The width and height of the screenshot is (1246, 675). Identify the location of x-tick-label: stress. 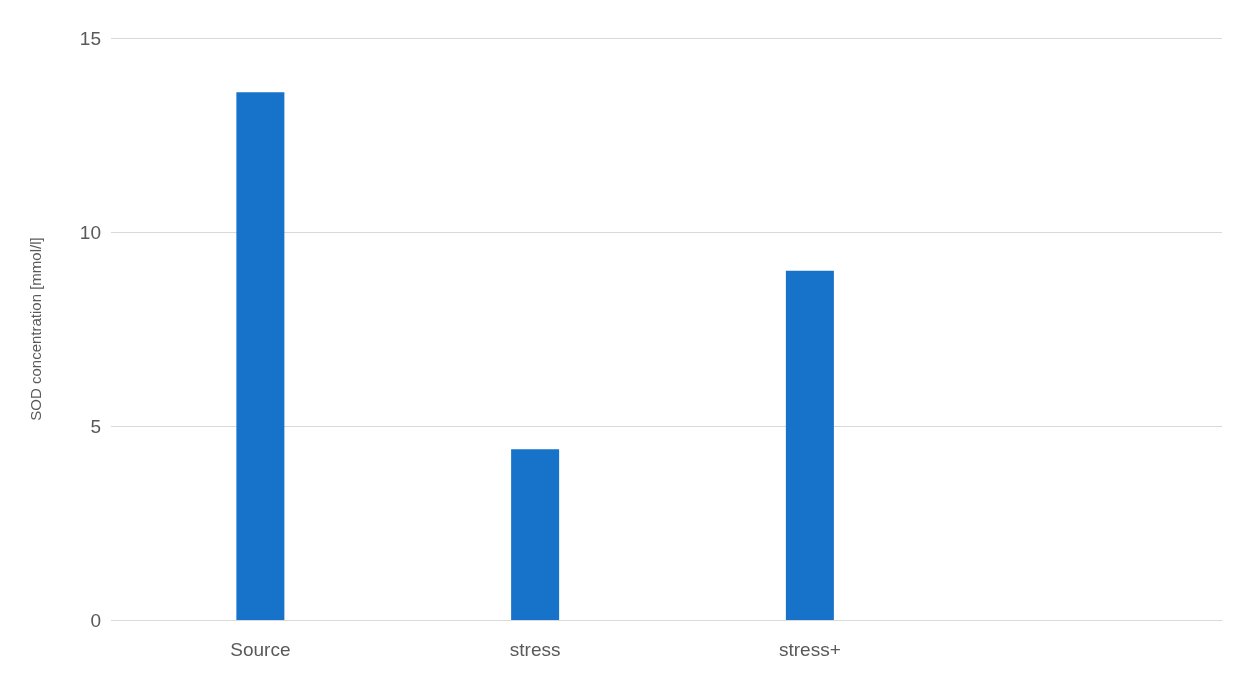
(535, 649).